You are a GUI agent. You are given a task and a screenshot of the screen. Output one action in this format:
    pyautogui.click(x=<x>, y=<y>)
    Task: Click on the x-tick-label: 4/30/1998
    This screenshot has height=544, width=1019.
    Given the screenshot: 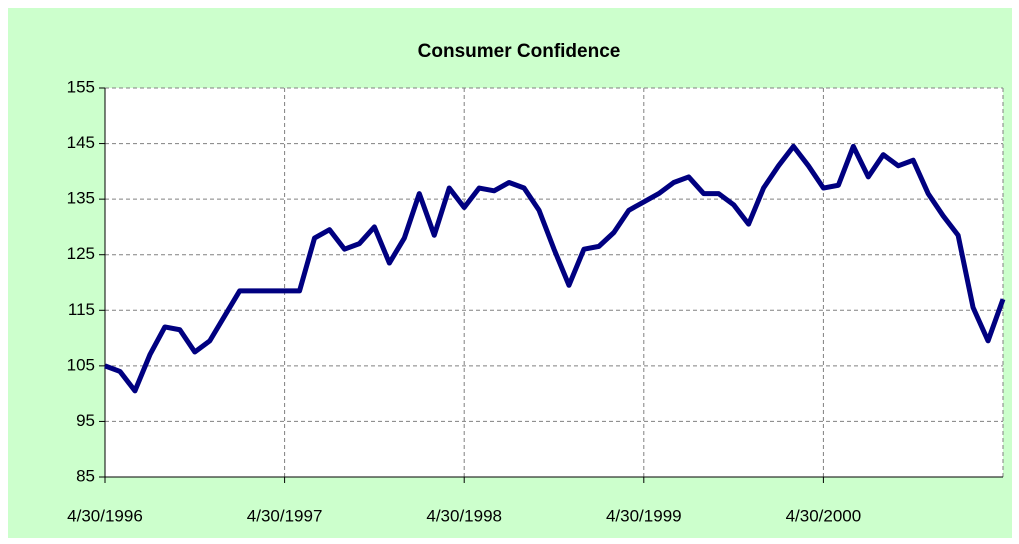 What is the action you would take?
    pyautogui.click(x=464, y=515)
    